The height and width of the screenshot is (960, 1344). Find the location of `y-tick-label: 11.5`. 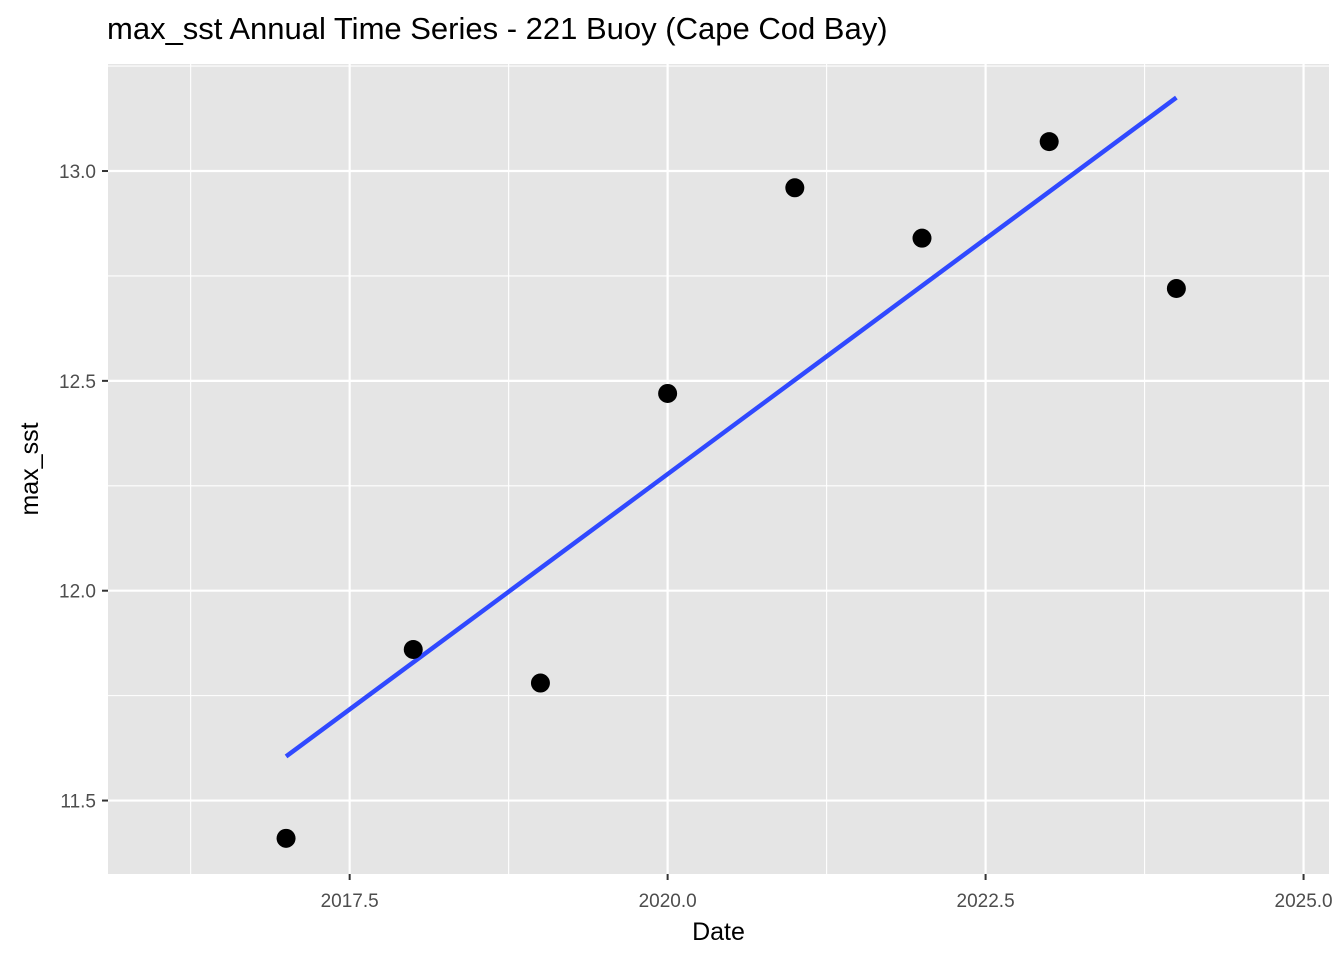

y-tick-label: 11.5 is located at coordinates (78, 802).